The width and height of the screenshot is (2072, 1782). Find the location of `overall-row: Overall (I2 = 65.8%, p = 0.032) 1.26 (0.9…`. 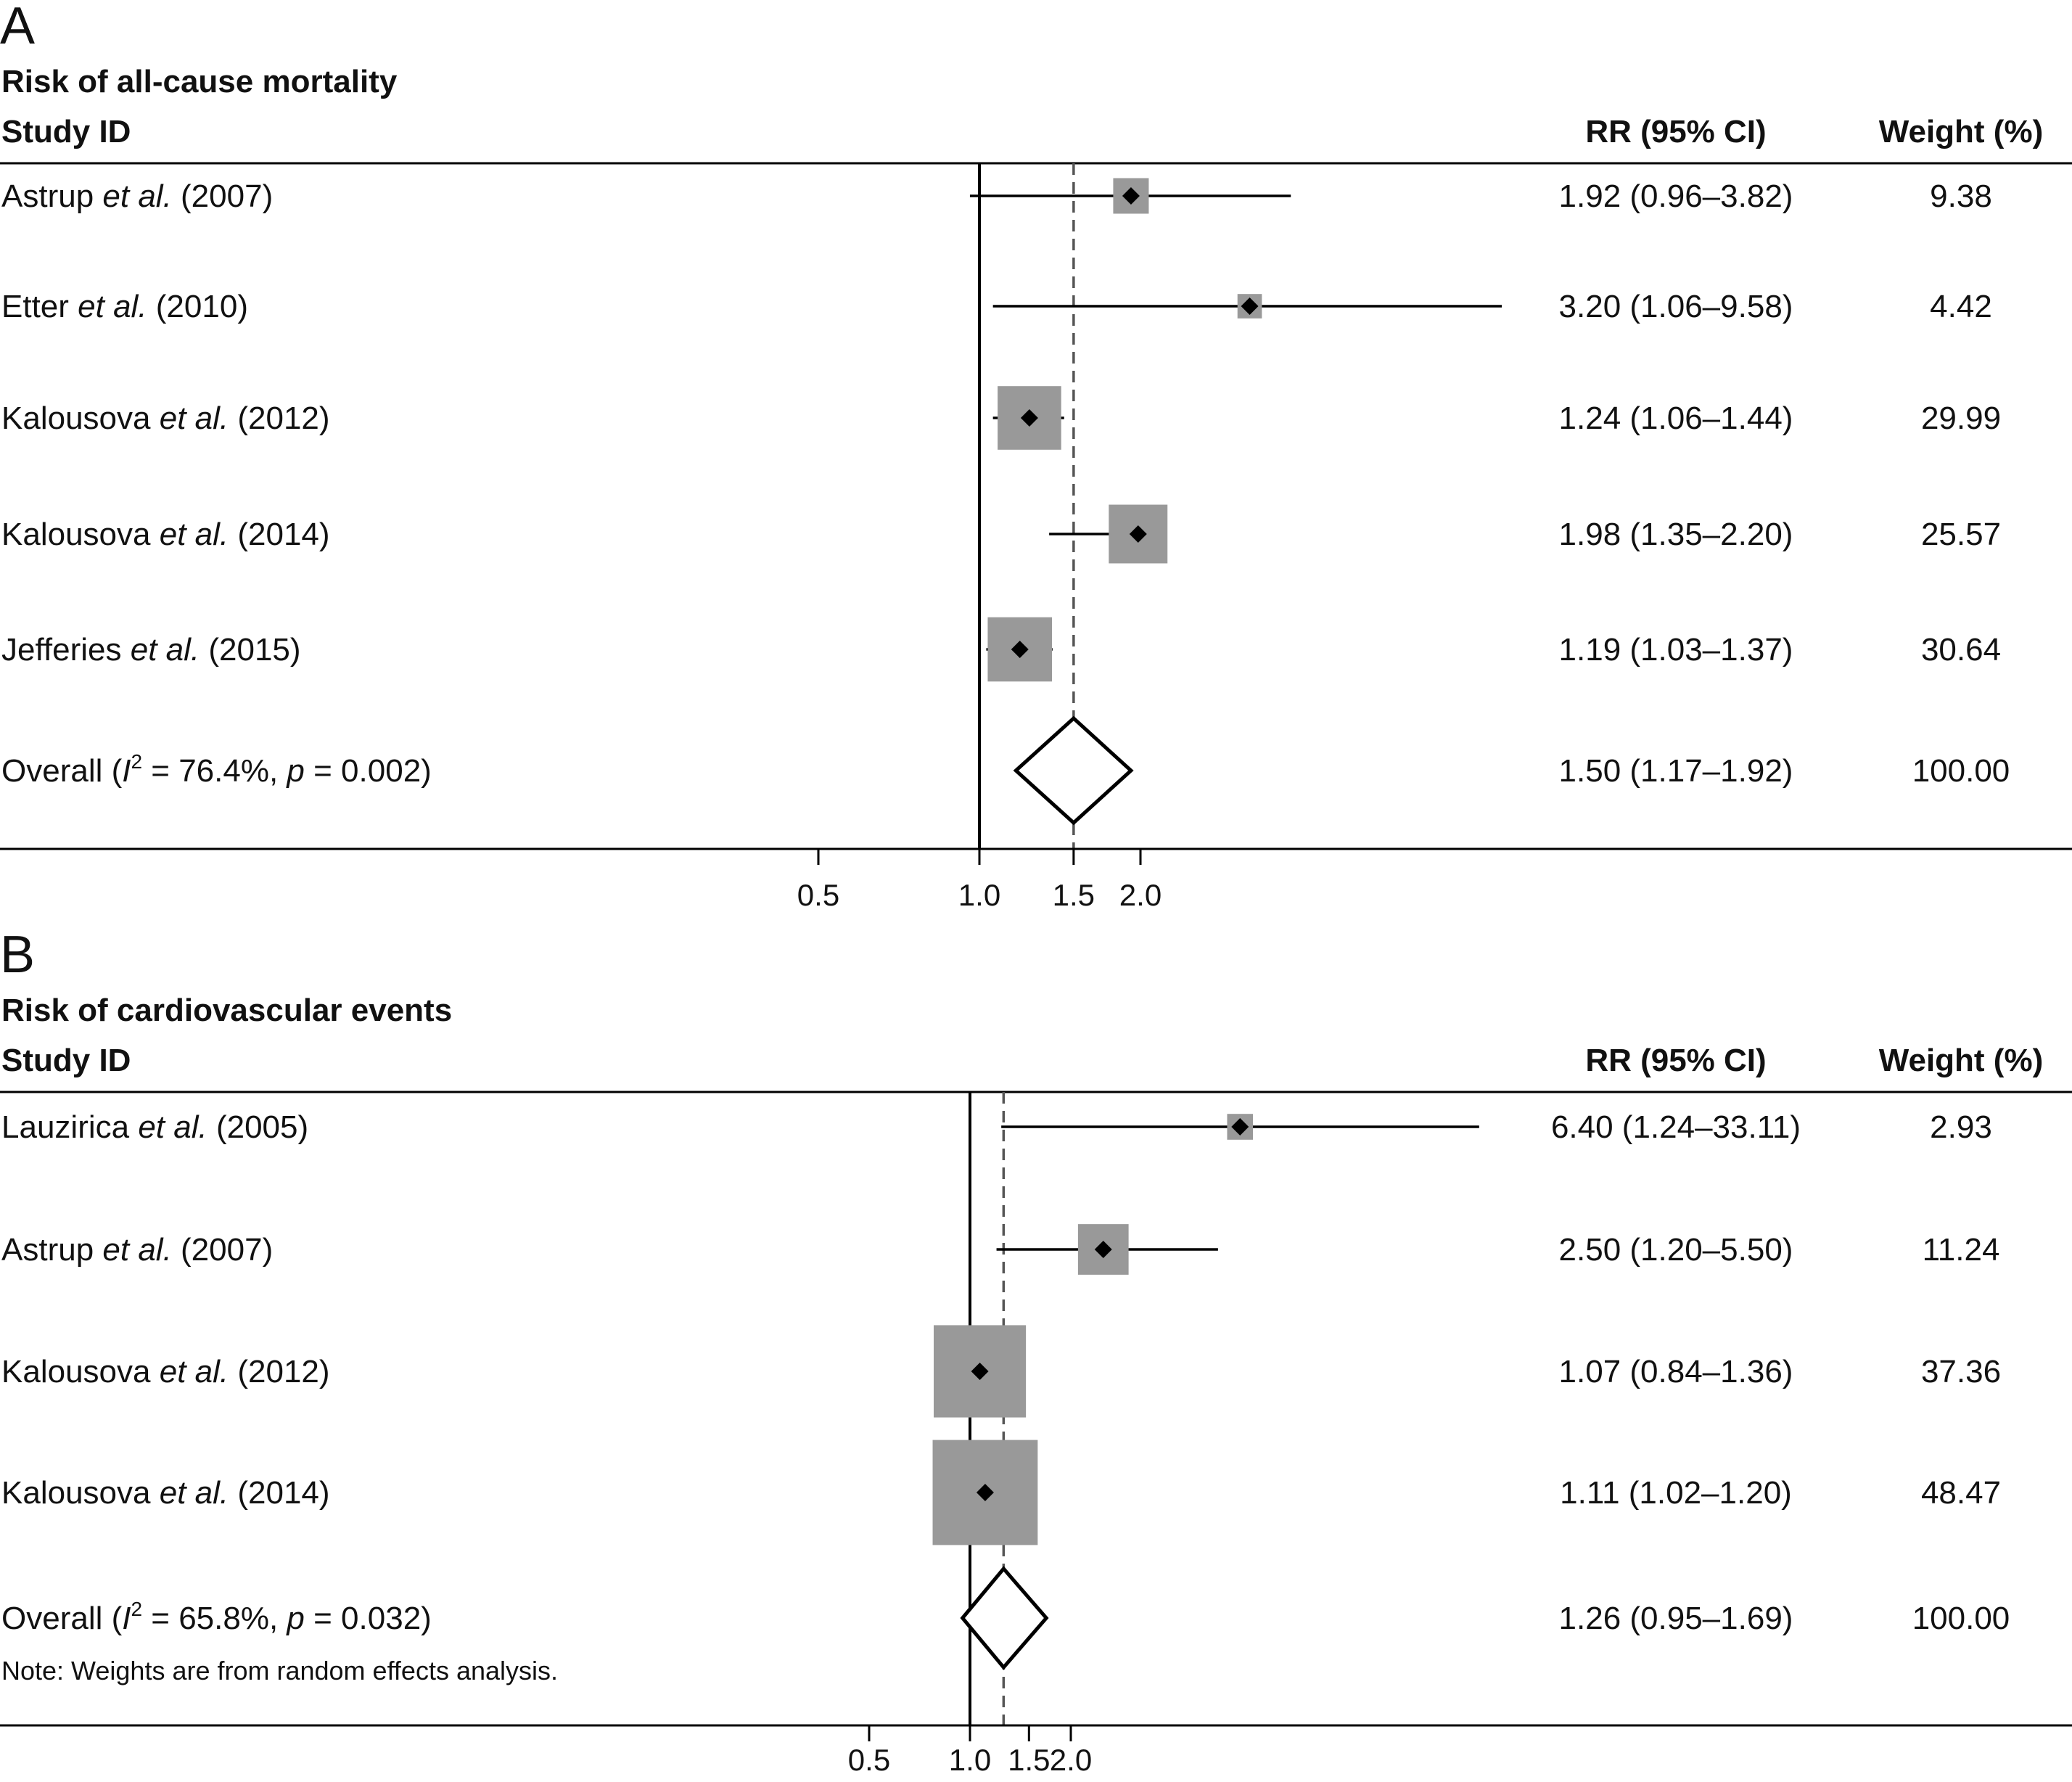

overall-row: Overall (I2 = 65.8%, p = 0.032) 1.26 (0.9… is located at coordinates (1005, 1618).